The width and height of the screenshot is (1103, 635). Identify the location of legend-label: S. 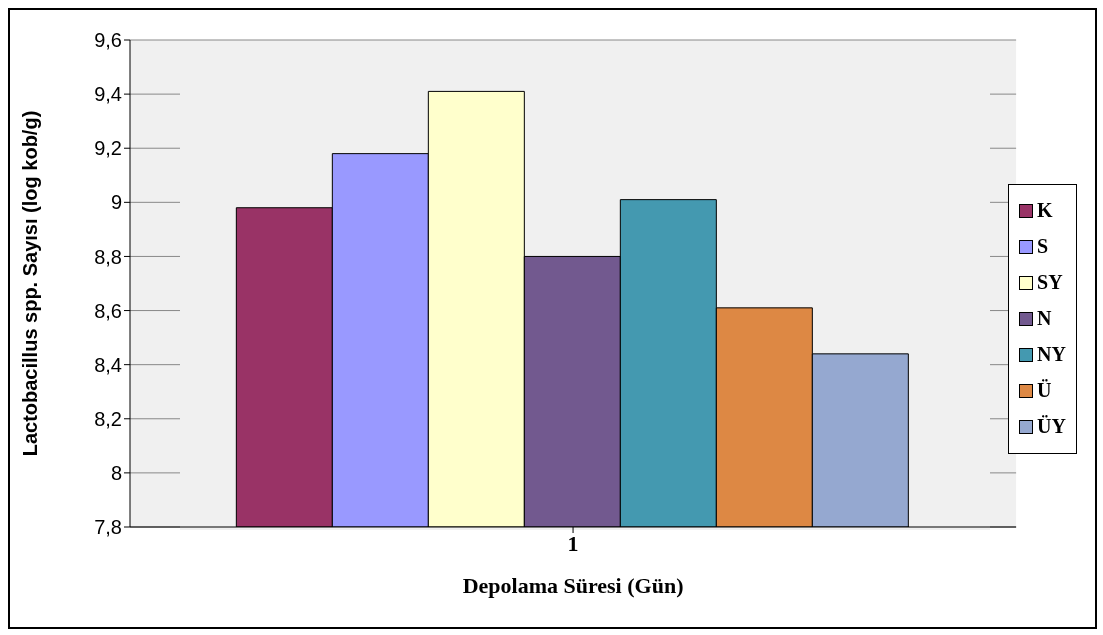
(1043, 246).